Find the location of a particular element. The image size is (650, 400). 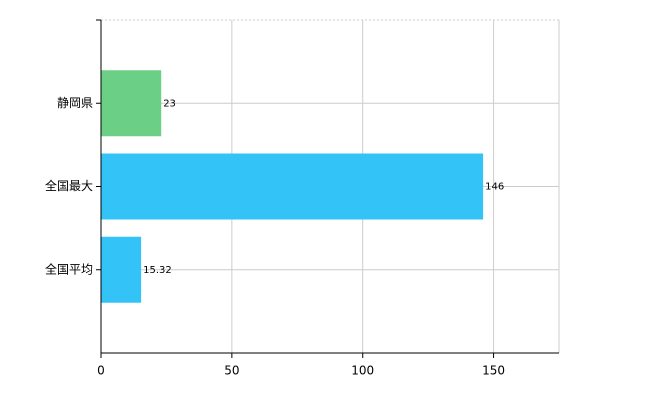

value-label: 15.32 is located at coordinates (157, 270).